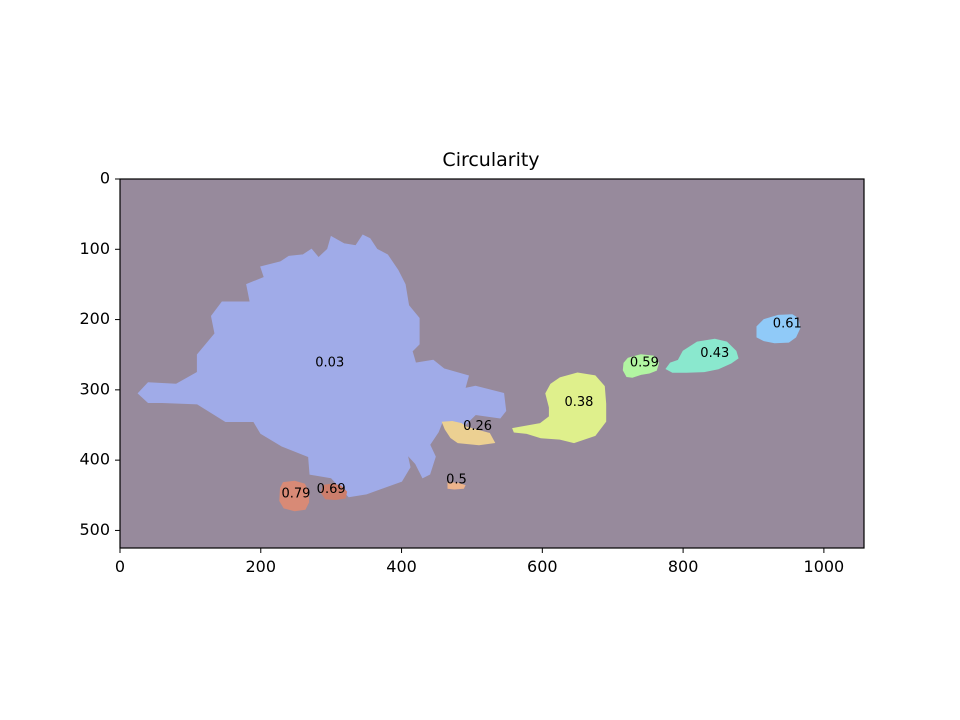 The width and height of the screenshot is (960, 720). Describe the element at coordinates (456, 479) in the screenshot. I see `region-label-0-5: 0.5` at that location.